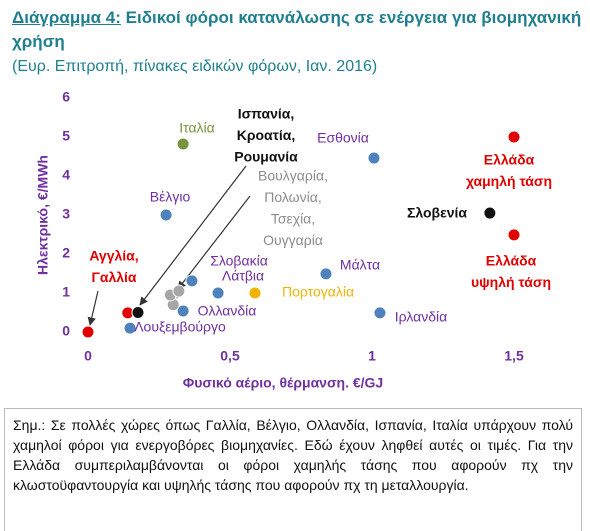 This screenshot has width=590, height=531. Describe the element at coordinates (43, 215) in the screenshot. I see `y-axis-label: Ηλεκτρικό, €/MWh` at that location.